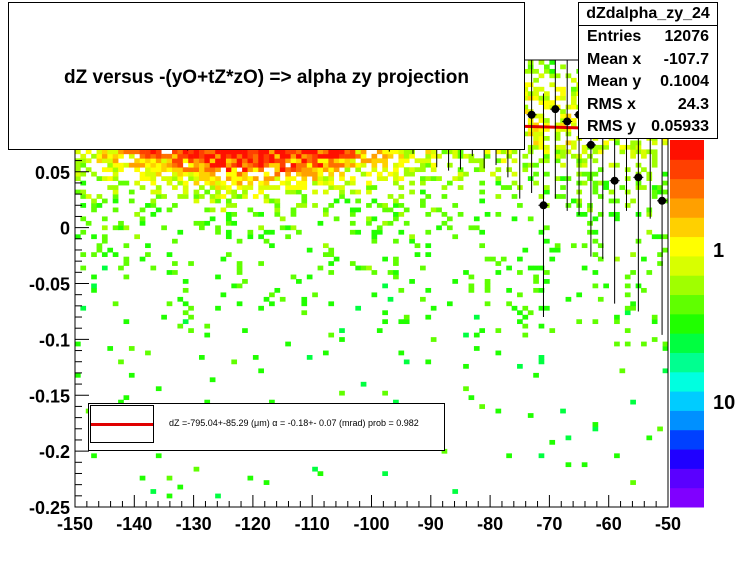 The width and height of the screenshot is (742, 565). Describe the element at coordinates (431, 524) in the screenshot. I see `x-tick-label: -90` at that location.